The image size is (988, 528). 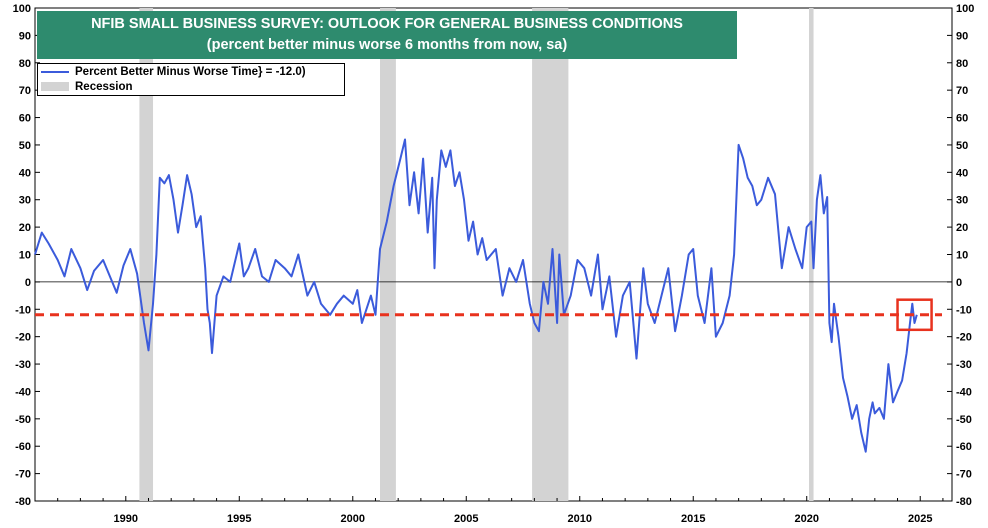 I want to click on y-tick-label-right: 20, so click(x=962, y=228).